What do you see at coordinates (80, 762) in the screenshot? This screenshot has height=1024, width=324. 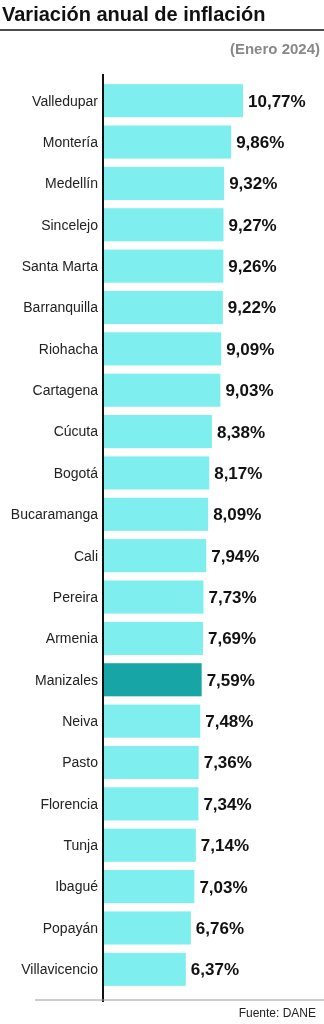 I see `y-tick-label: Pasto` at bounding box center [80, 762].